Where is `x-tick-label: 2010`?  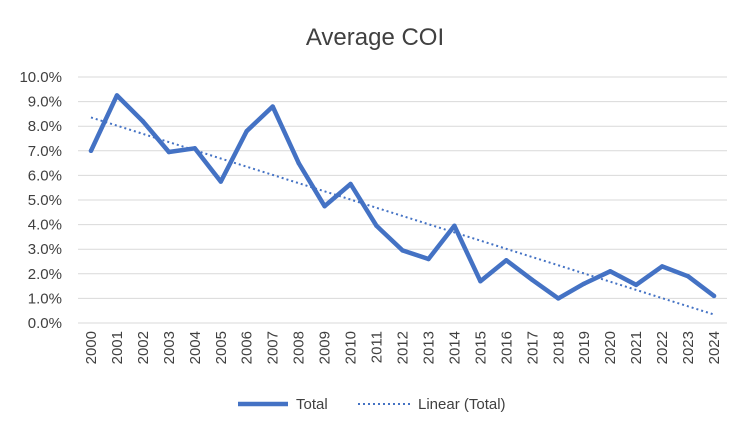 x-tick-label: 2010 is located at coordinates (351, 347).